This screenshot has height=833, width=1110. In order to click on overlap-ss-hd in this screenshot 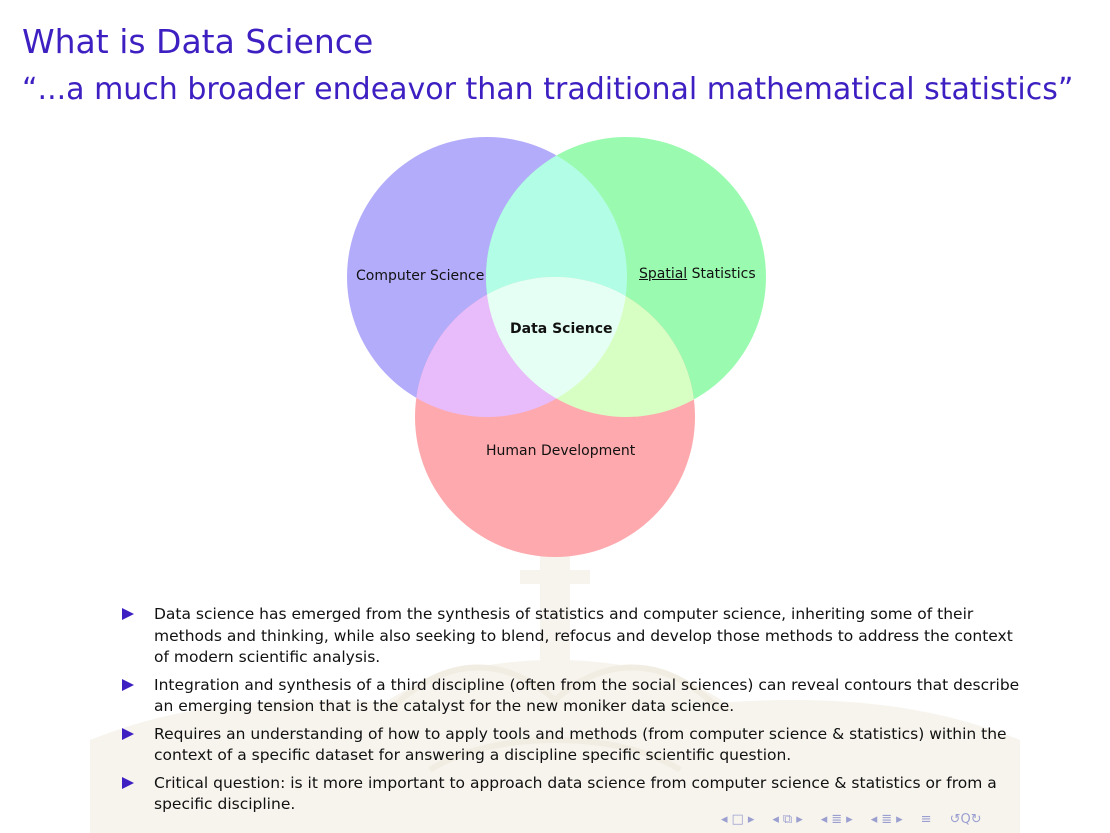, I will do `click(590, 347)`.